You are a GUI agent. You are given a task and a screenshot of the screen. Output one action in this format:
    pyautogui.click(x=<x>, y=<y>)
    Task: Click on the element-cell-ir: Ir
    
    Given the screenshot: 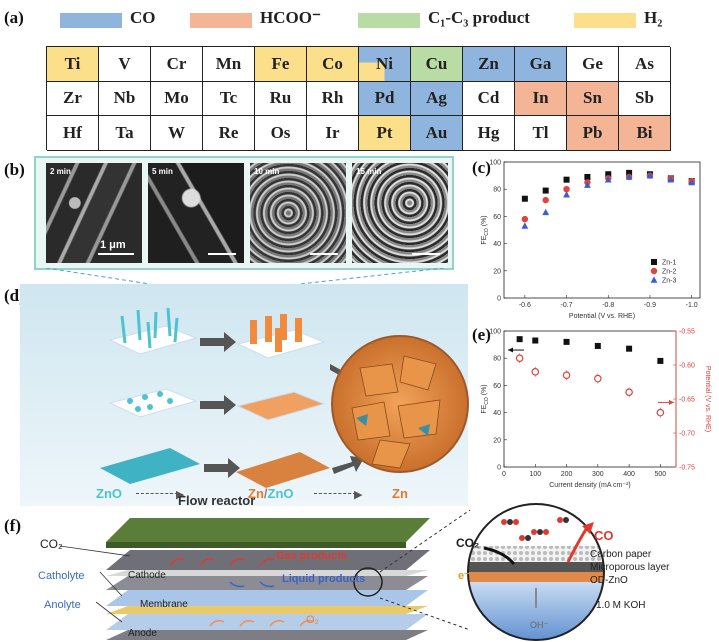 What is the action you would take?
    pyautogui.click(x=333, y=133)
    